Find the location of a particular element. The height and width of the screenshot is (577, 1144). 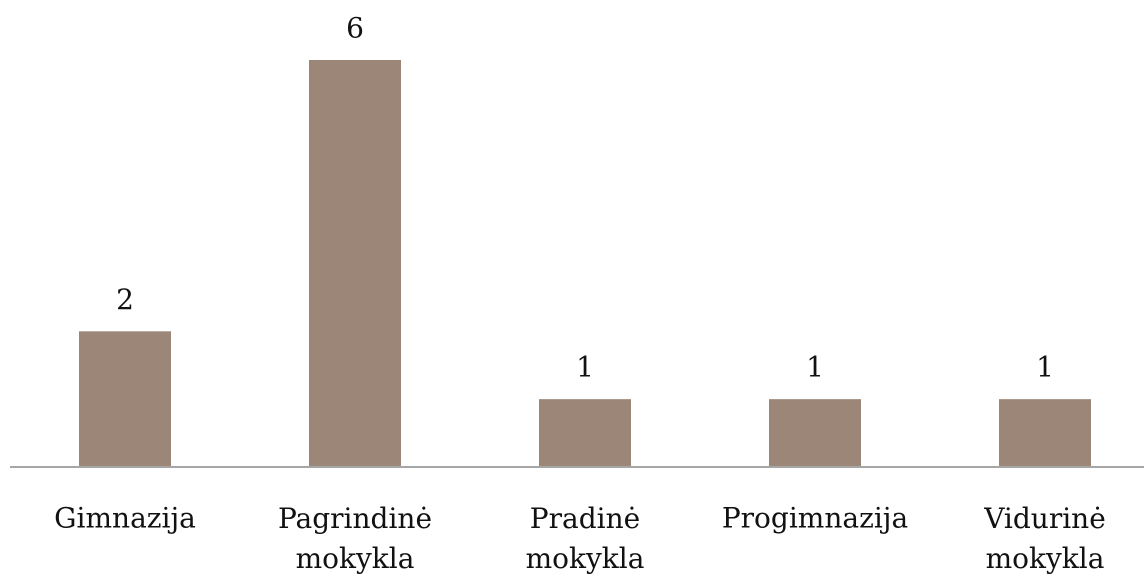

x-tick-label: Pagrindinė mokykla is located at coordinates (355, 538).